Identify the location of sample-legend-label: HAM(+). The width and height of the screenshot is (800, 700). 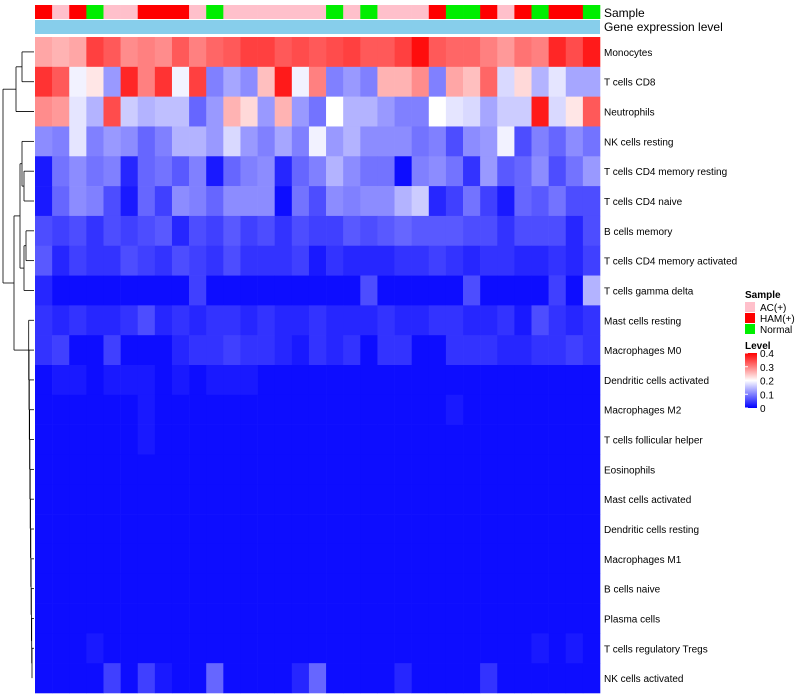
(777, 319).